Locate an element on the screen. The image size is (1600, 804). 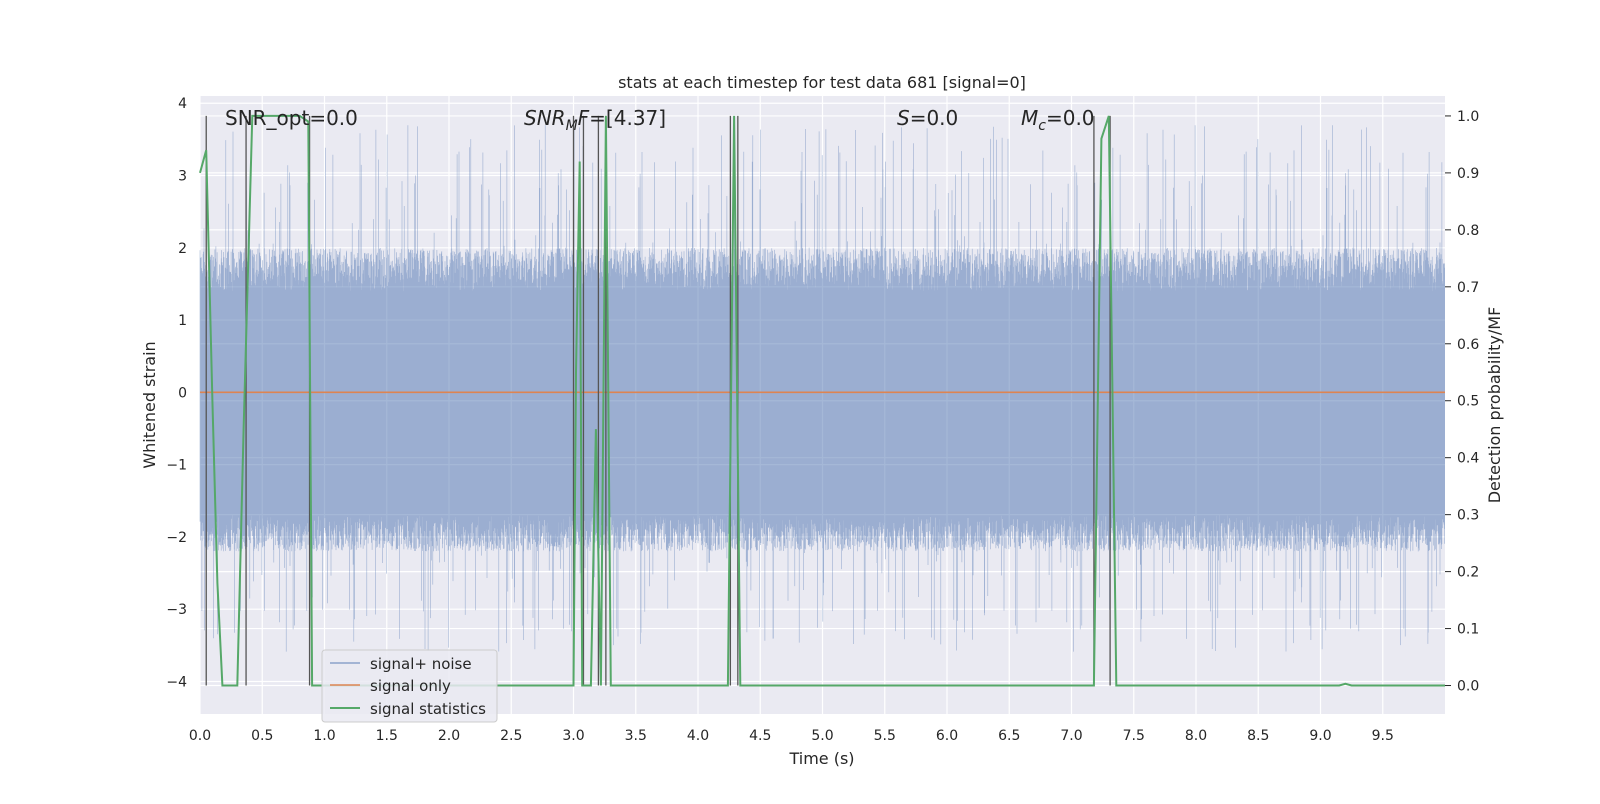
legend-label-signal-only: signal only is located at coordinates (410, 686).